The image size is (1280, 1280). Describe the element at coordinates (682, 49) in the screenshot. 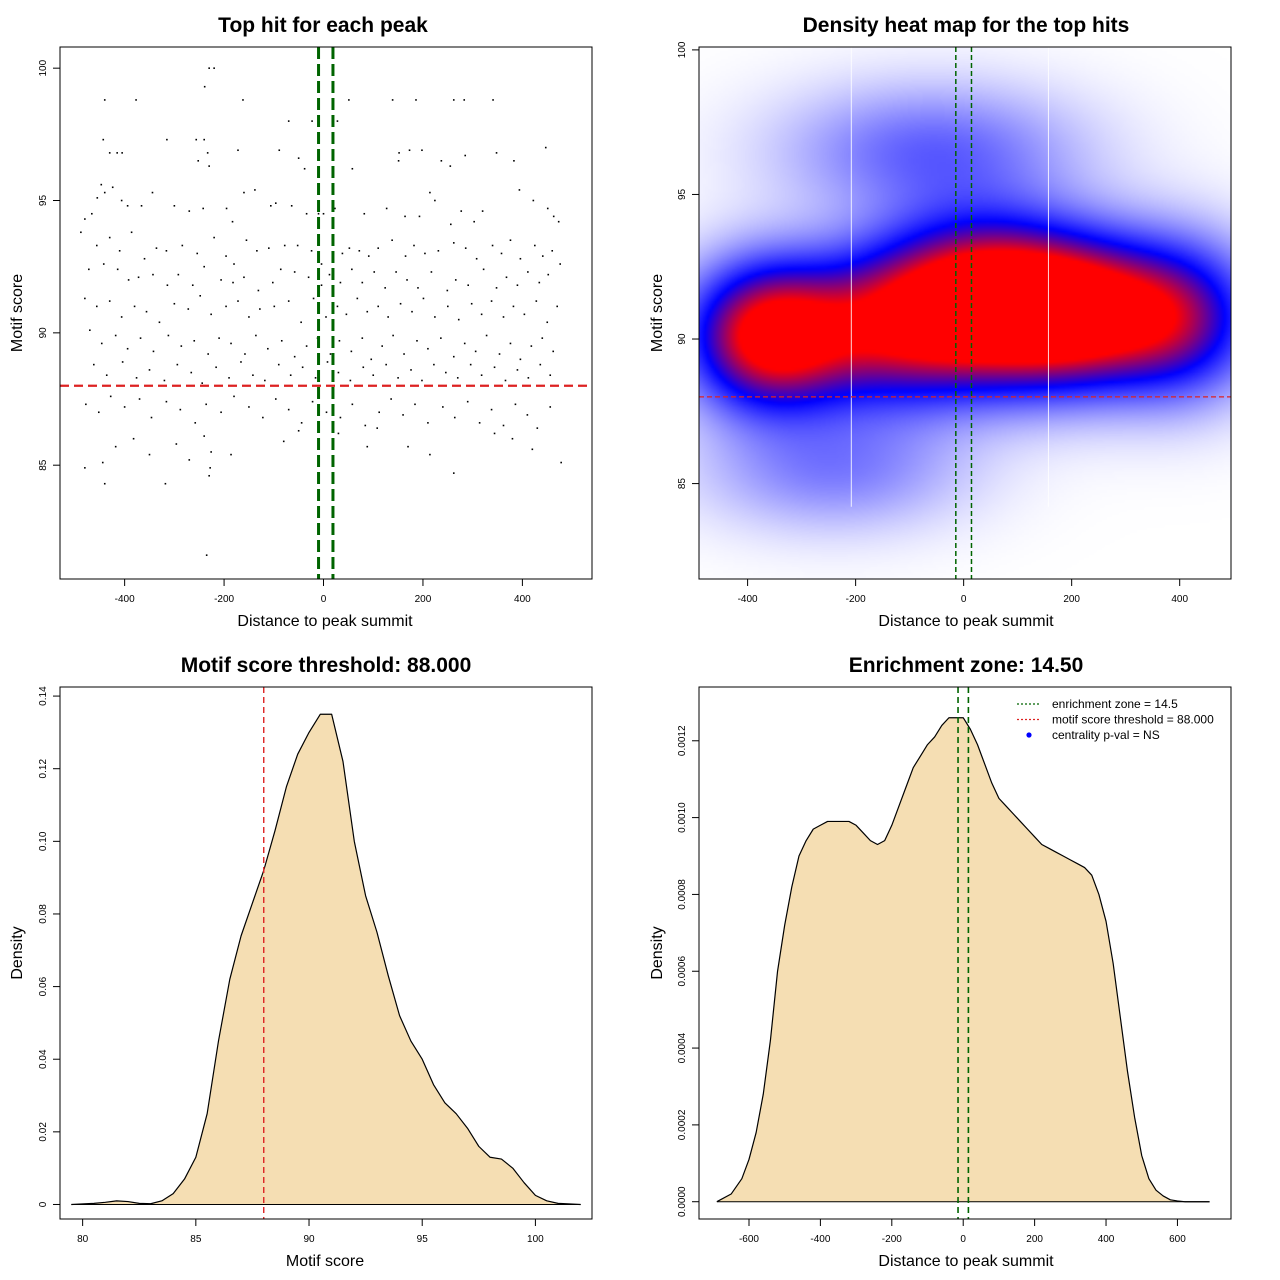

I see `heatmap-y-tick-label: 100` at that location.